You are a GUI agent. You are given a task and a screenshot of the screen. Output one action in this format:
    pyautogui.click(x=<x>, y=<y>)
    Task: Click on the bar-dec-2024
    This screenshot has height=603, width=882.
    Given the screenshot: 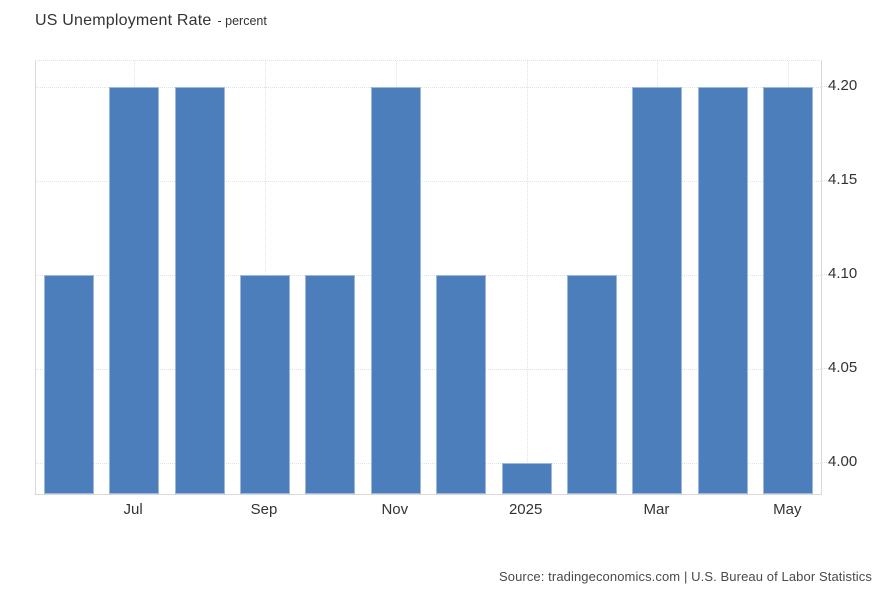 What is the action you would take?
    pyautogui.click(x=461, y=384)
    